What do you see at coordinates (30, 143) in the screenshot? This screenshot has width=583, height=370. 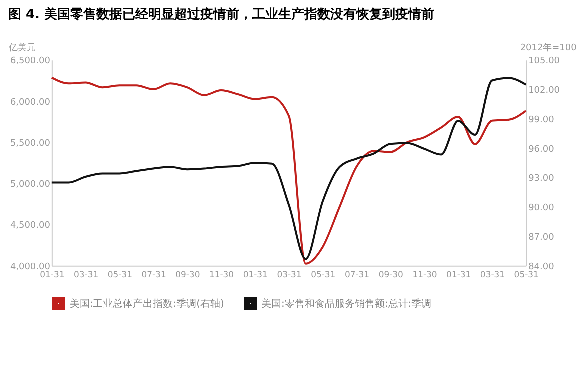 I see `y-tick-label: 5,500.00` at bounding box center [30, 143].